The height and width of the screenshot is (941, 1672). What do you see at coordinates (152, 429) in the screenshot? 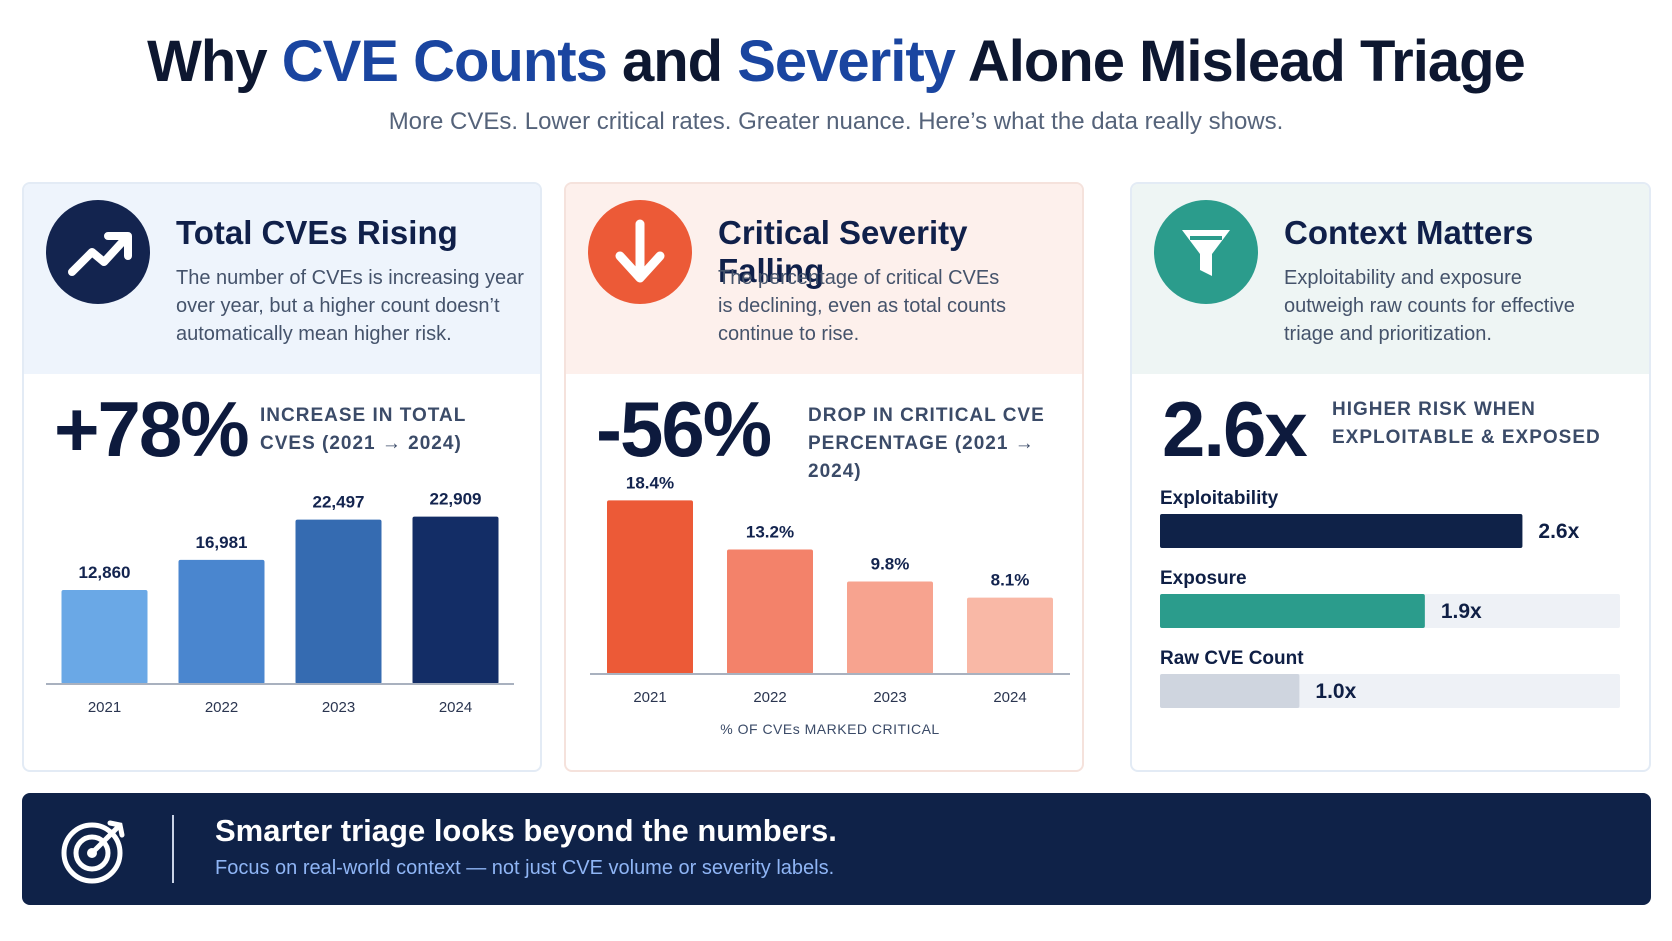
I see `big-stat: +78%` at bounding box center [152, 429].